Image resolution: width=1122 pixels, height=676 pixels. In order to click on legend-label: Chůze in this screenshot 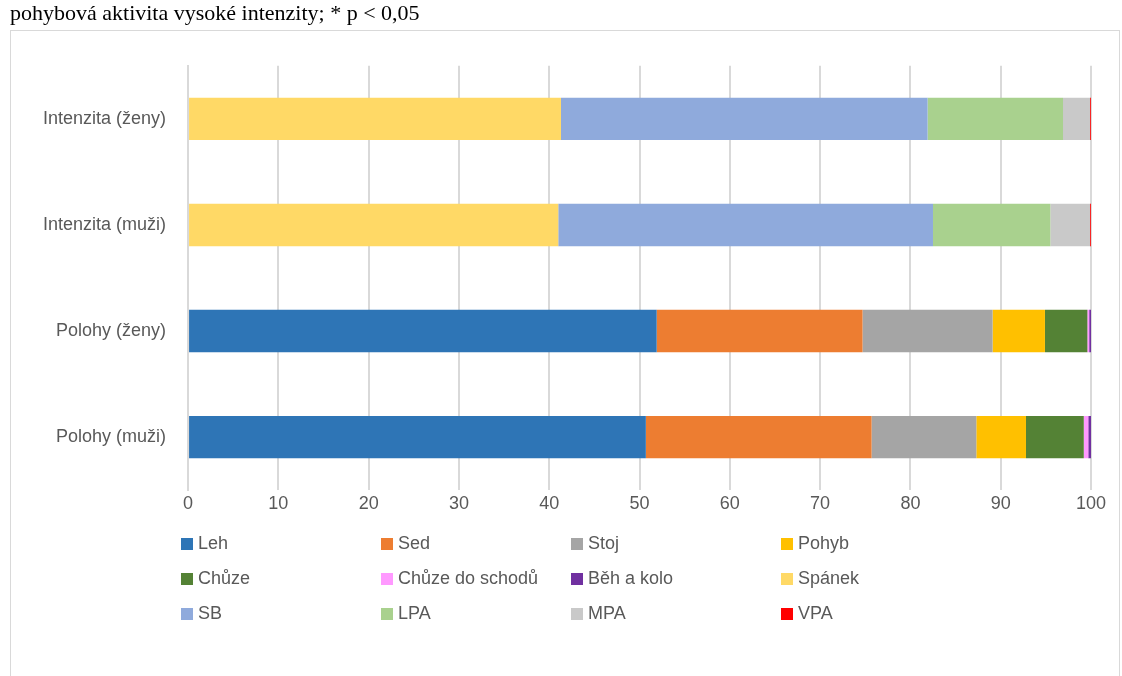, I will do `click(224, 578)`.